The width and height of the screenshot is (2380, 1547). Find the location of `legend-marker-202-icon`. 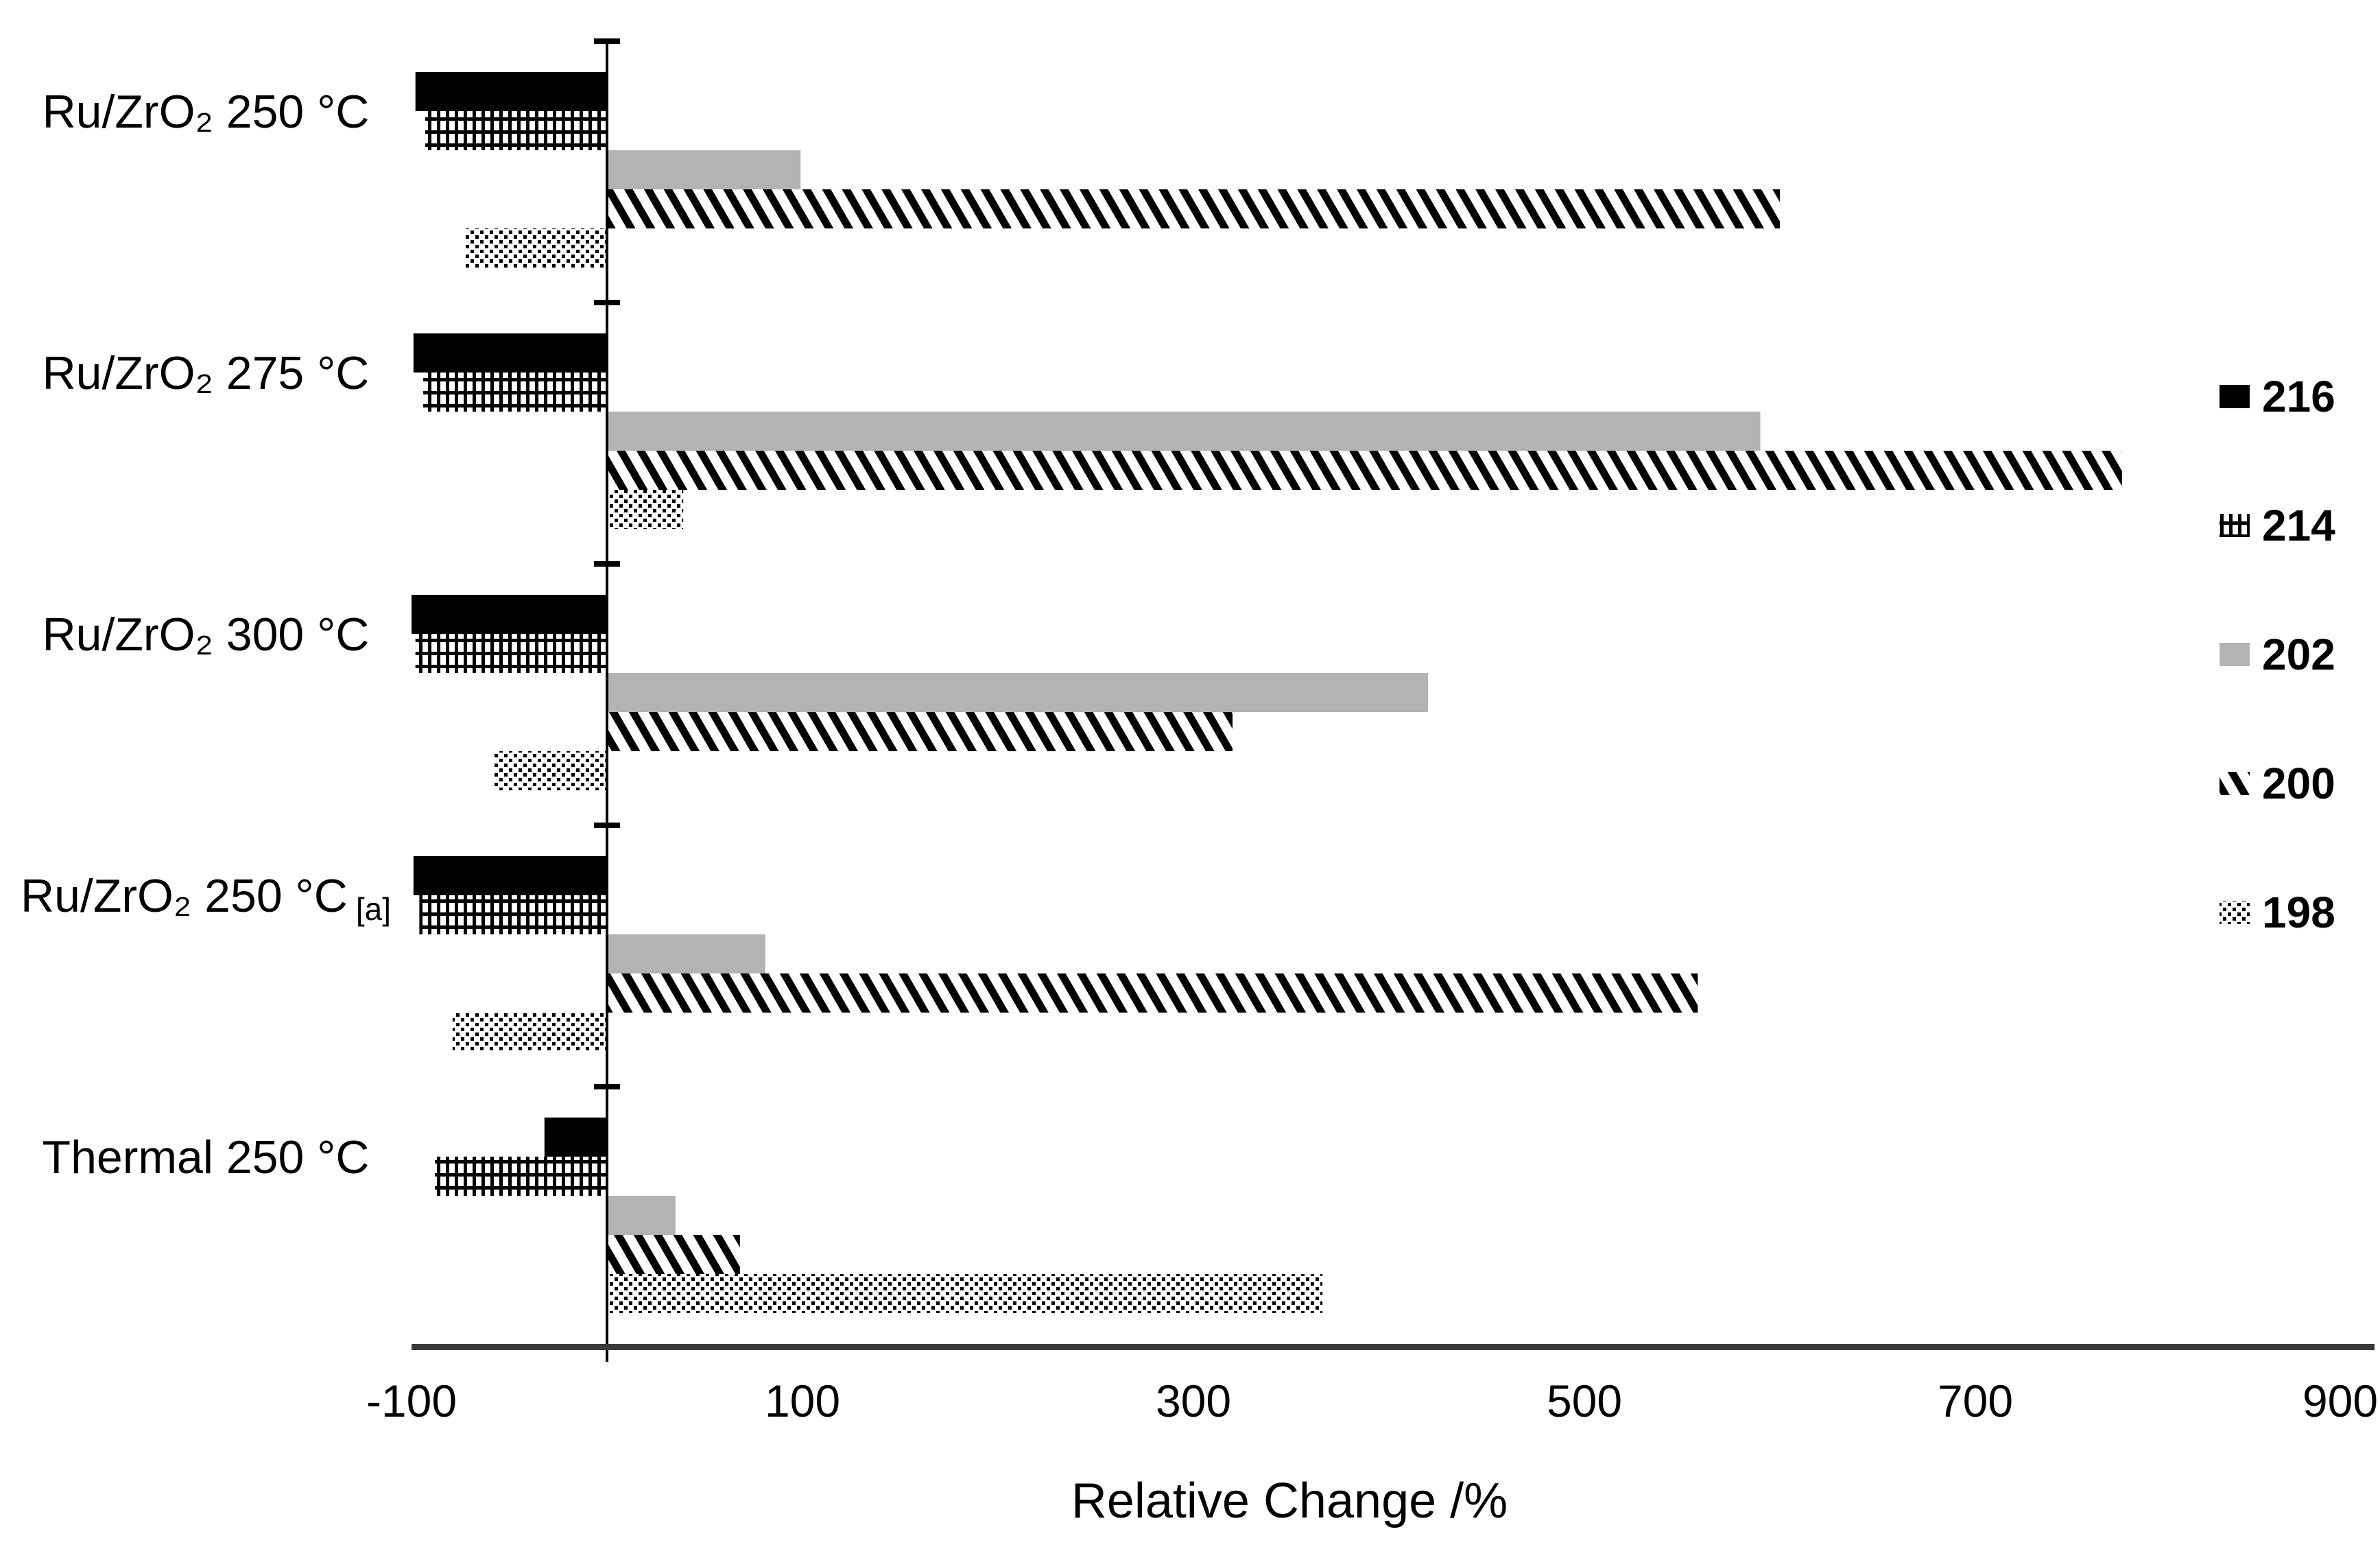

legend-marker-202-icon is located at coordinates (2235, 654).